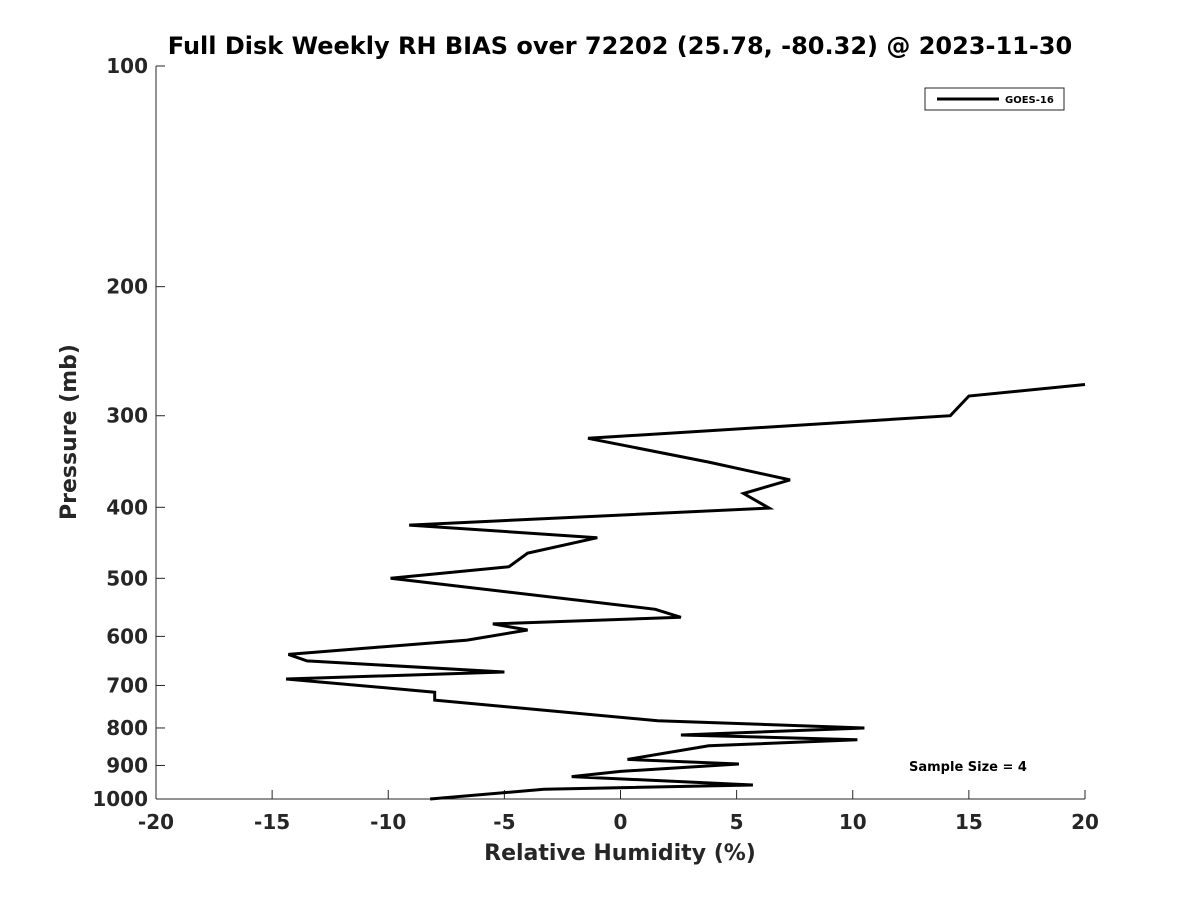  I want to click on y-tick-label: 800, so click(127, 728).